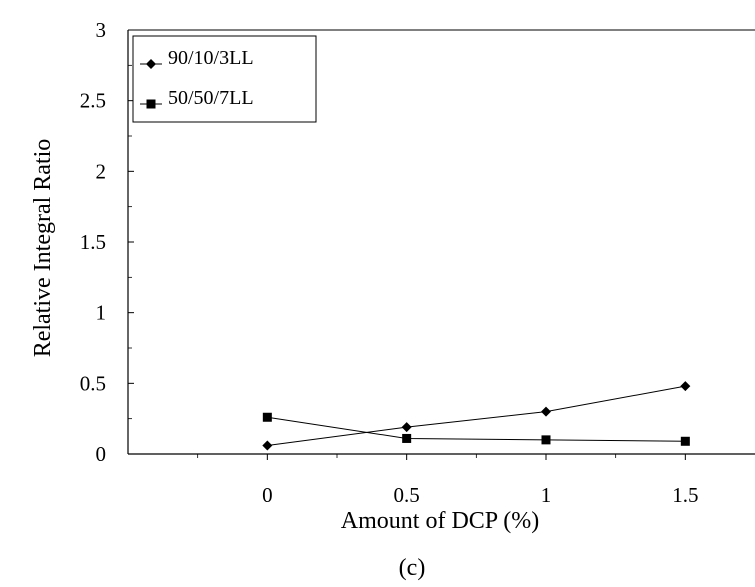 This screenshot has width=755, height=587. Describe the element at coordinates (93, 383) in the screenshot. I see `y-tick-label: 0.5` at that location.